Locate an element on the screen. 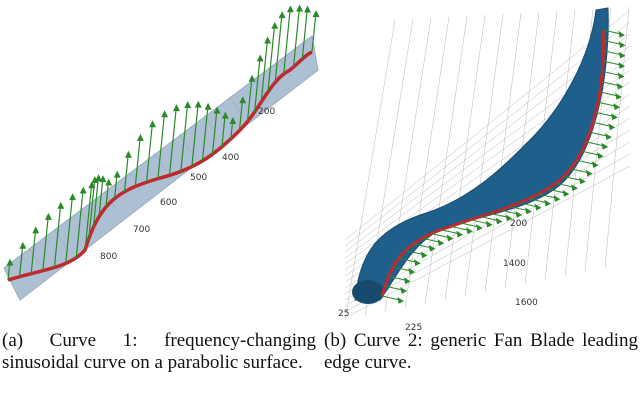 The width and height of the screenshot is (640, 408). tick-label: 600 is located at coordinates (168, 203).